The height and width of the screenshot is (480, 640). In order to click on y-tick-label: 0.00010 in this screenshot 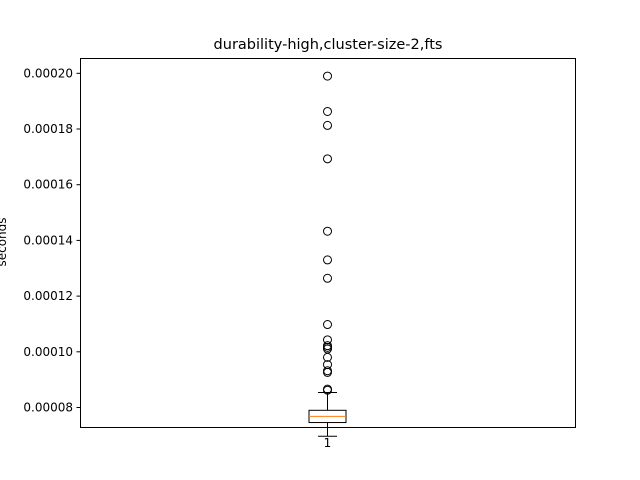, I will do `click(48, 352)`.